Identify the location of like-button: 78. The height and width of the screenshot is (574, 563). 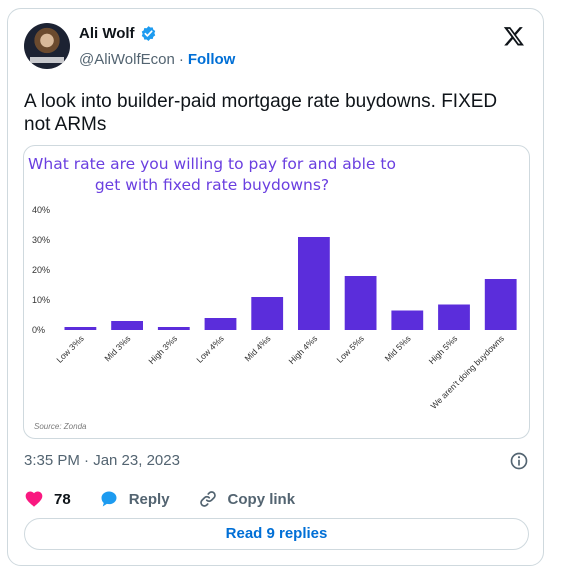
(47, 499).